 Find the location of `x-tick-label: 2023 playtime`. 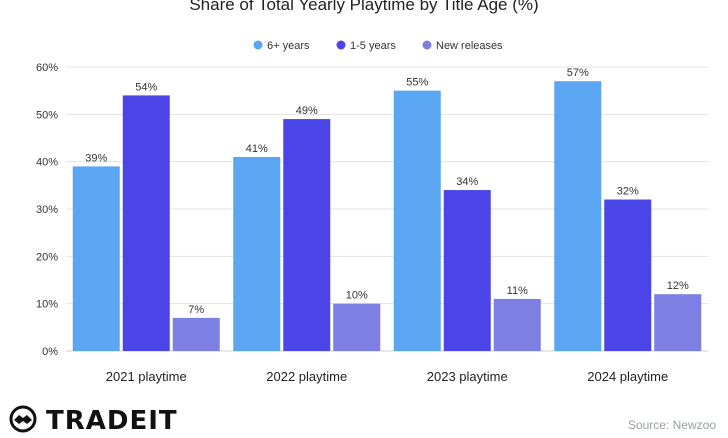

x-tick-label: 2023 playtime is located at coordinates (467, 376).